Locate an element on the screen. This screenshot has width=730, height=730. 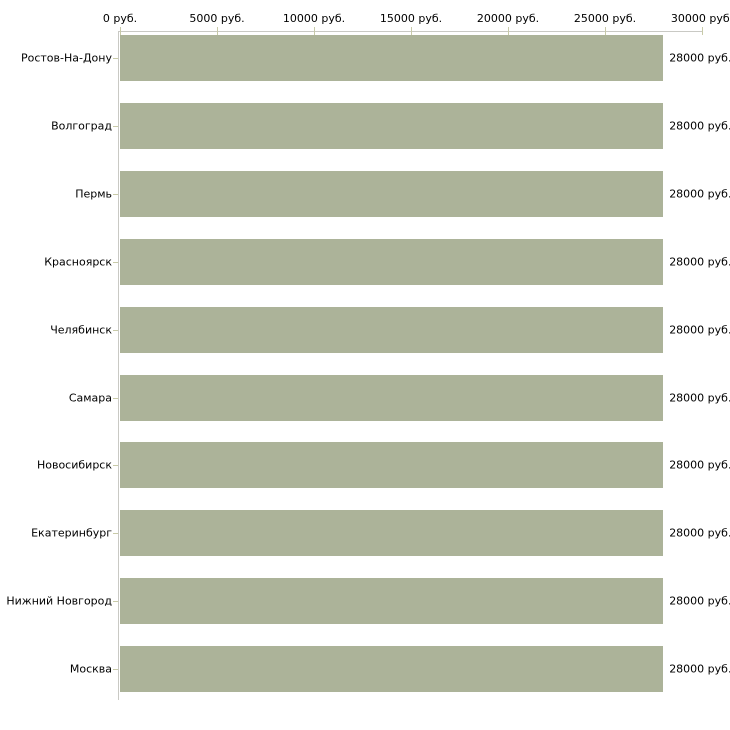
category-label: Нижний Новгород is located at coordinates (59, 601).